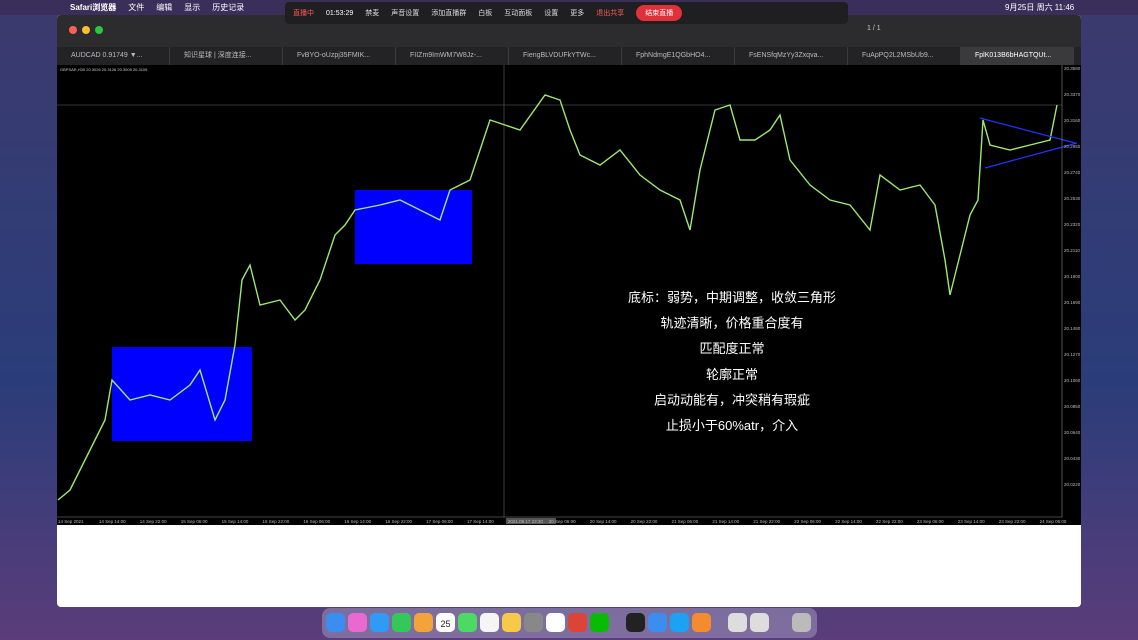 Image resolution: width=1138 pixels, height=640 pixels. I want to click on app-menu: Safari浏览器, so click(93, 7).